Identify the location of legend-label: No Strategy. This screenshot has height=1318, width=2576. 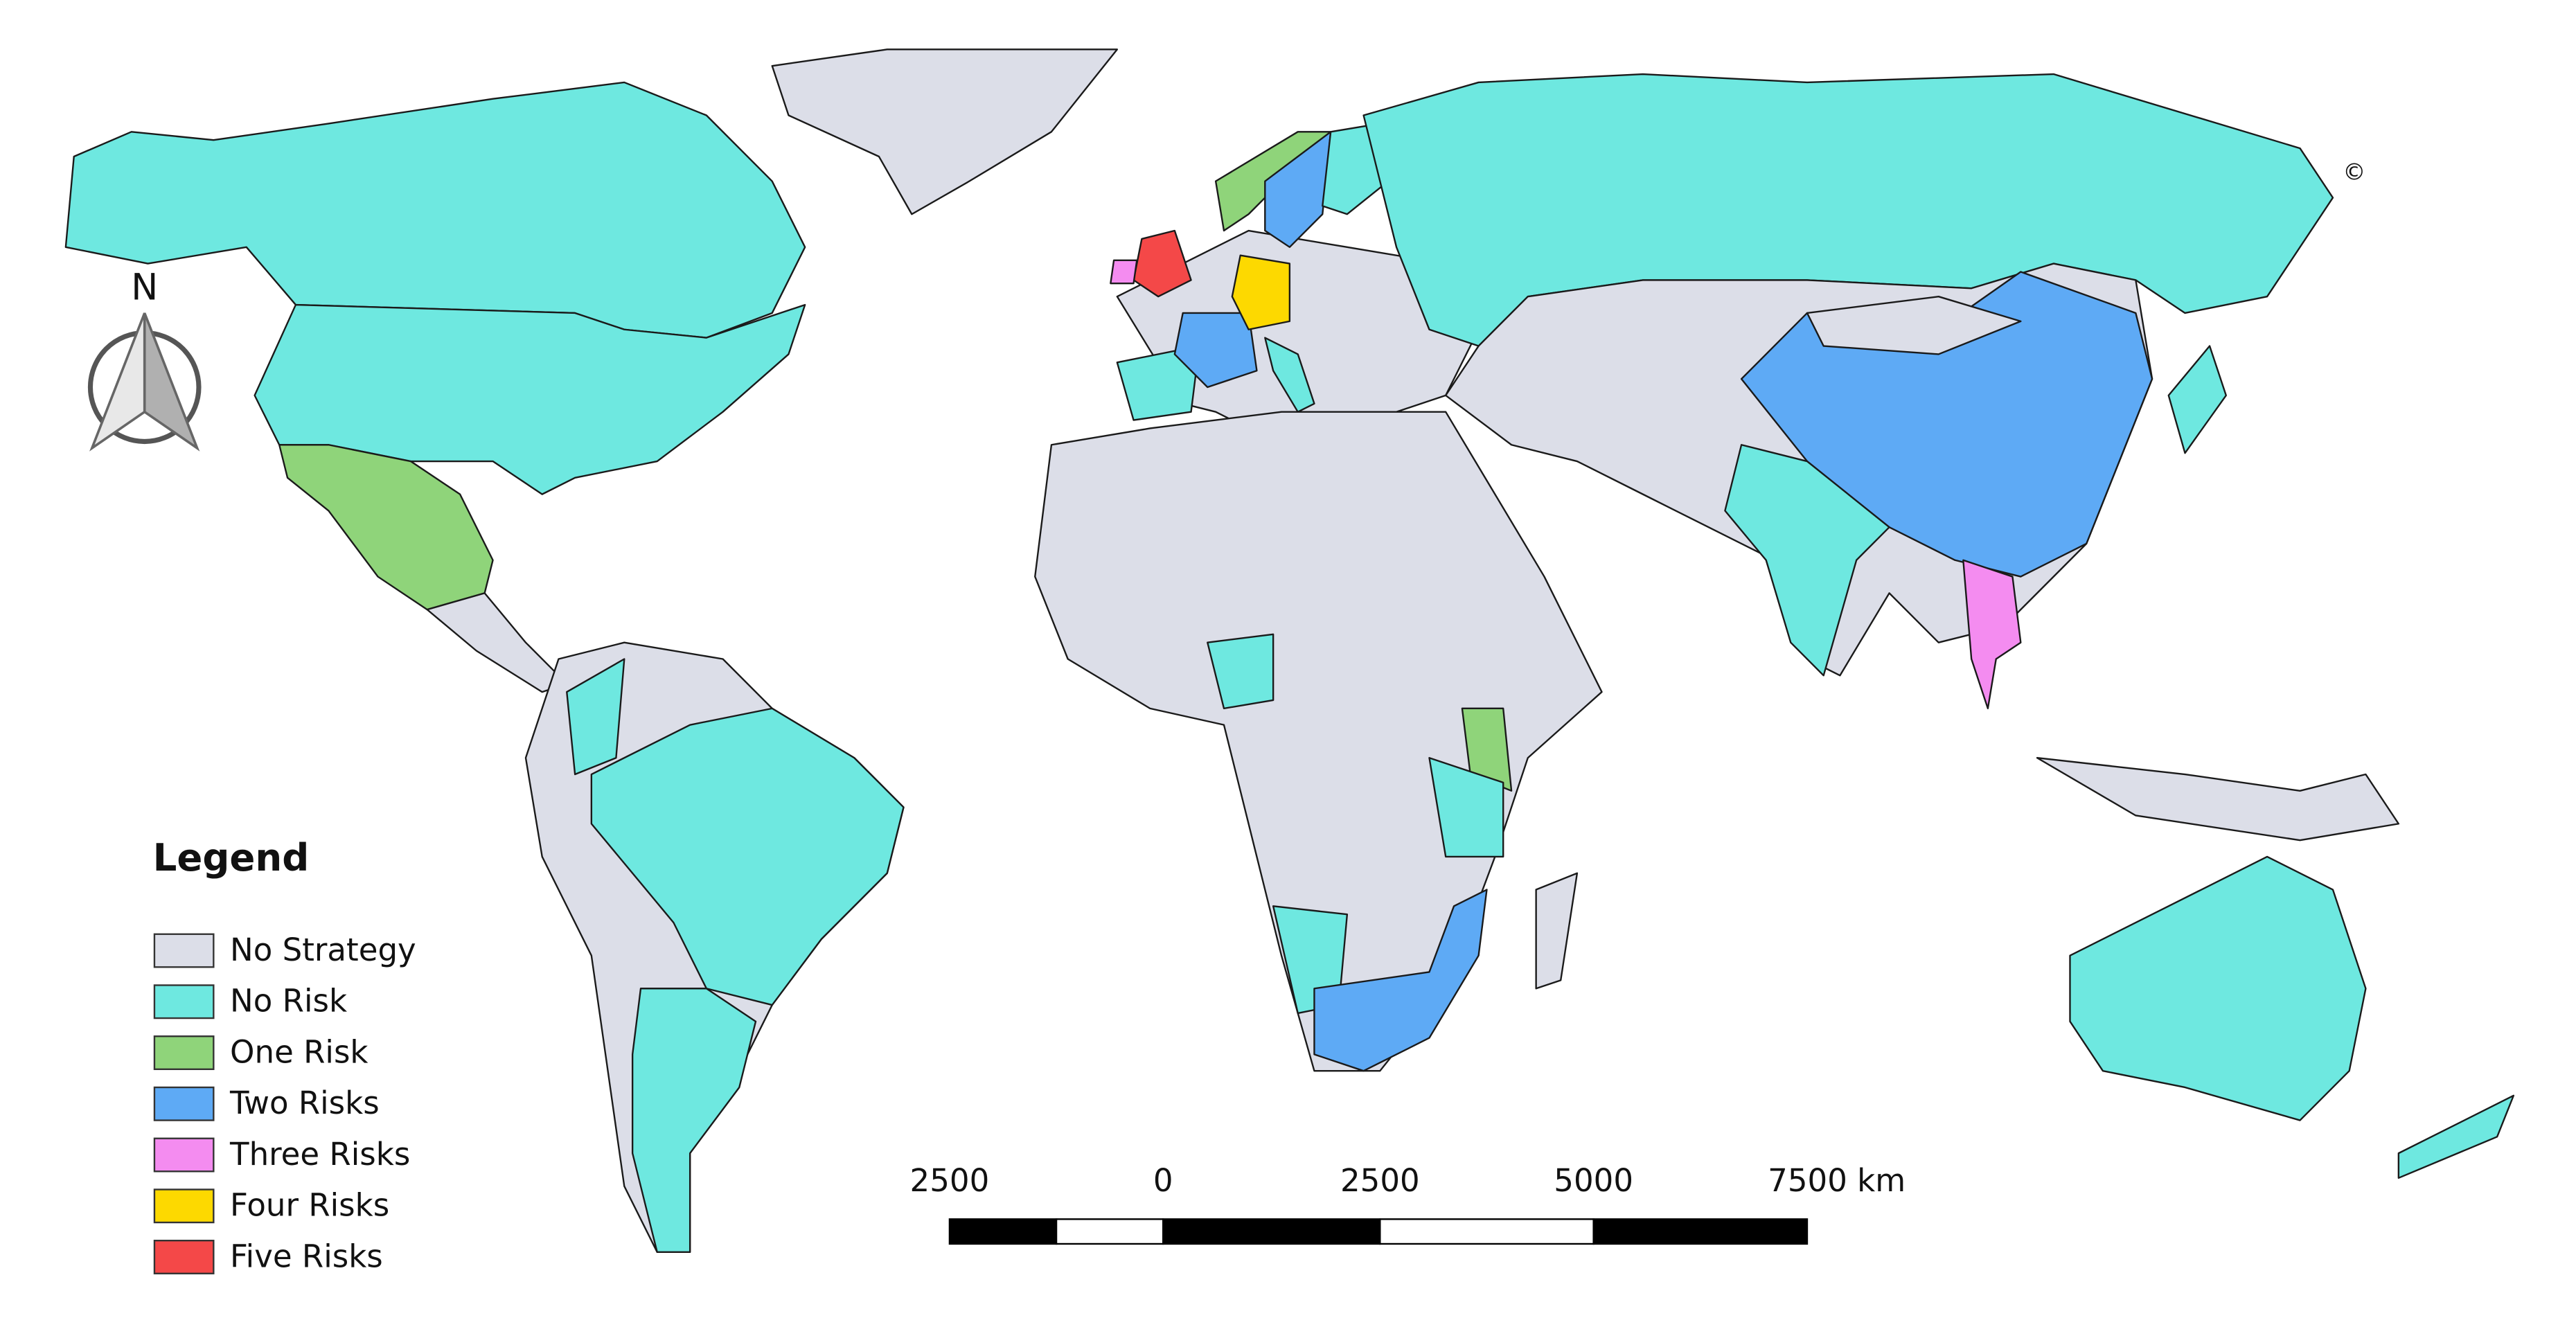
(323, 950).